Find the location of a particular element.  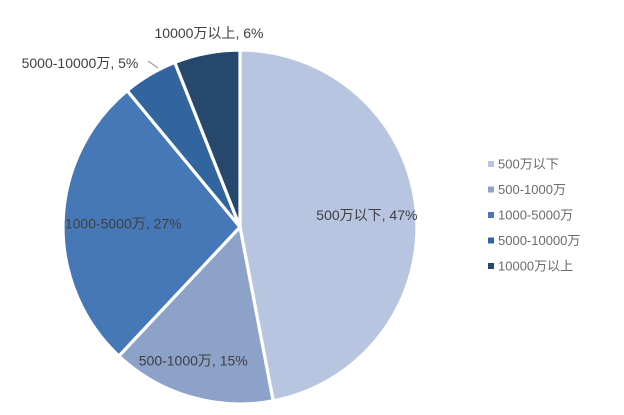

legend-item-5: 10000万以上 is located at coordinates (530, 266).